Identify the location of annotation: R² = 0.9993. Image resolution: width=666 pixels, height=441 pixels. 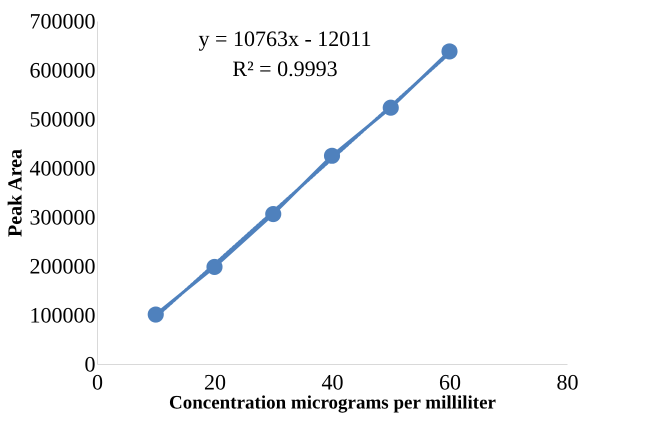
(285, 68).